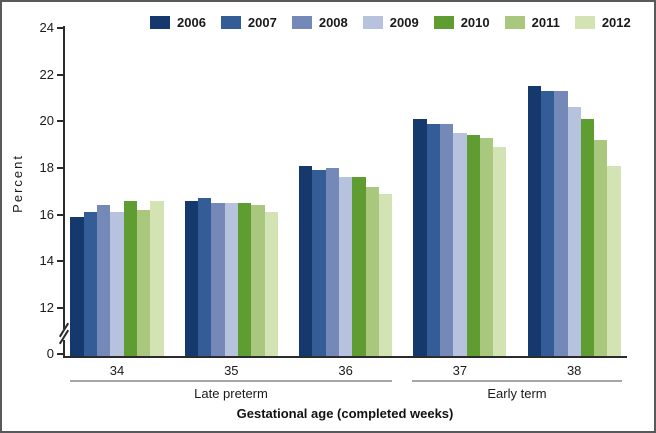  Describe the element at coordinates (231, 279) in the screenshot. I see `bar-2009-week35` at that location.